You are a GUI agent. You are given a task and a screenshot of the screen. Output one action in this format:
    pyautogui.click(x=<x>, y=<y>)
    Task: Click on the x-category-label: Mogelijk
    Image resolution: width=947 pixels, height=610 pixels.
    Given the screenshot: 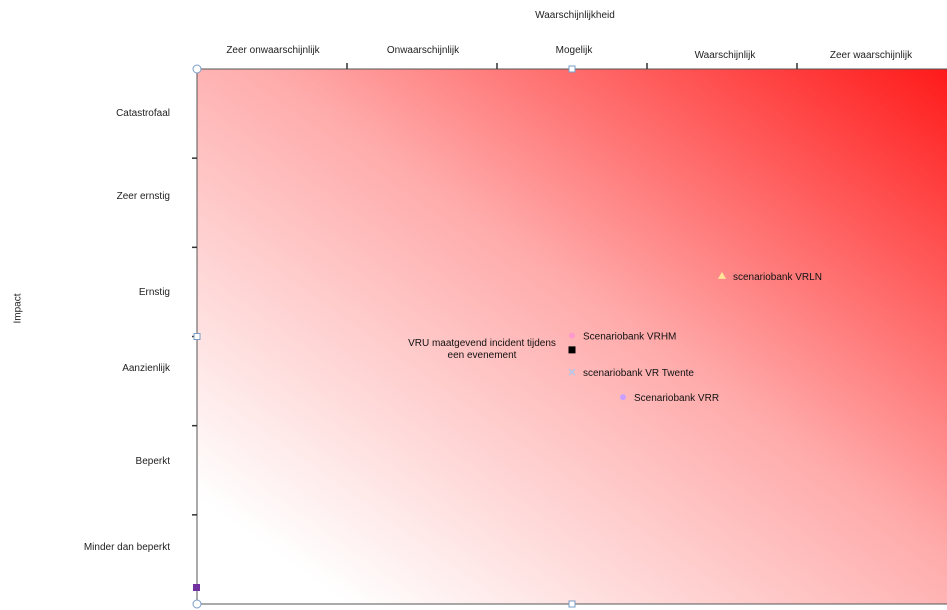 What is the action you would take?
    pyautogui.click(x=574, y=50)
    